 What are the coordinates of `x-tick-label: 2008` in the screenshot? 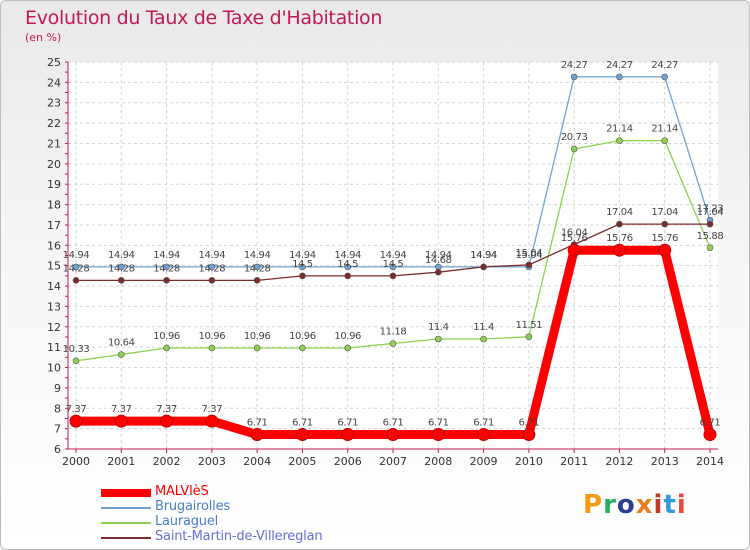 It's located at (438, 461).